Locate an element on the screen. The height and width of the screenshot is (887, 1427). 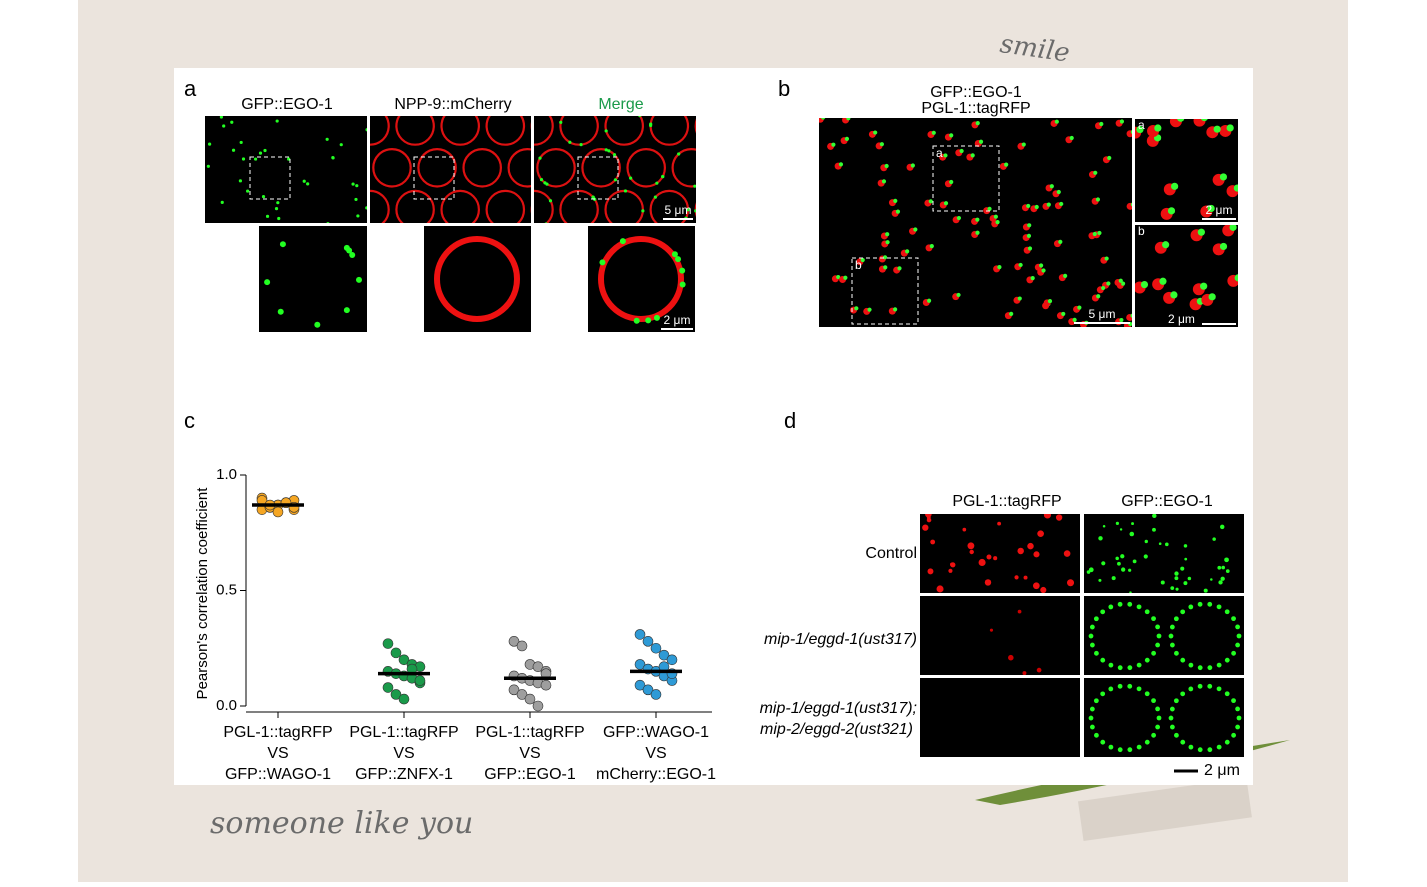
x-tick-label: GFP::WAGO-1 is located at coordinates (278, 774).